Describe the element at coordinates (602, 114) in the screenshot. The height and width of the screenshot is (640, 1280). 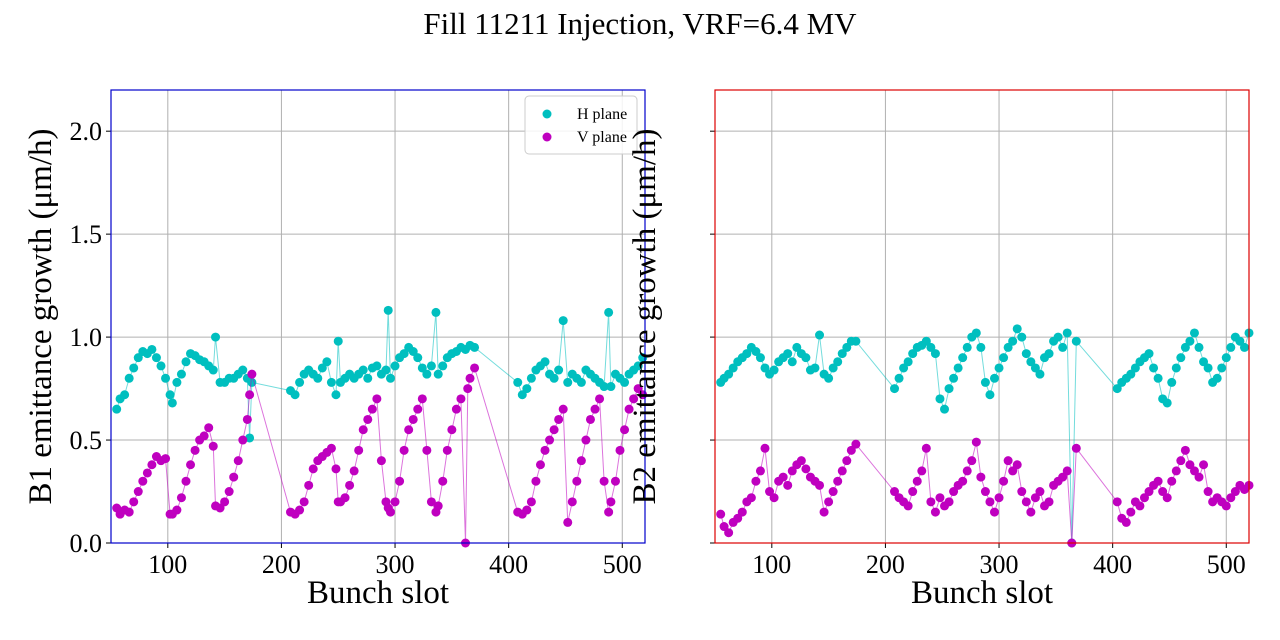
I see `legend-label: H plane` at that location.